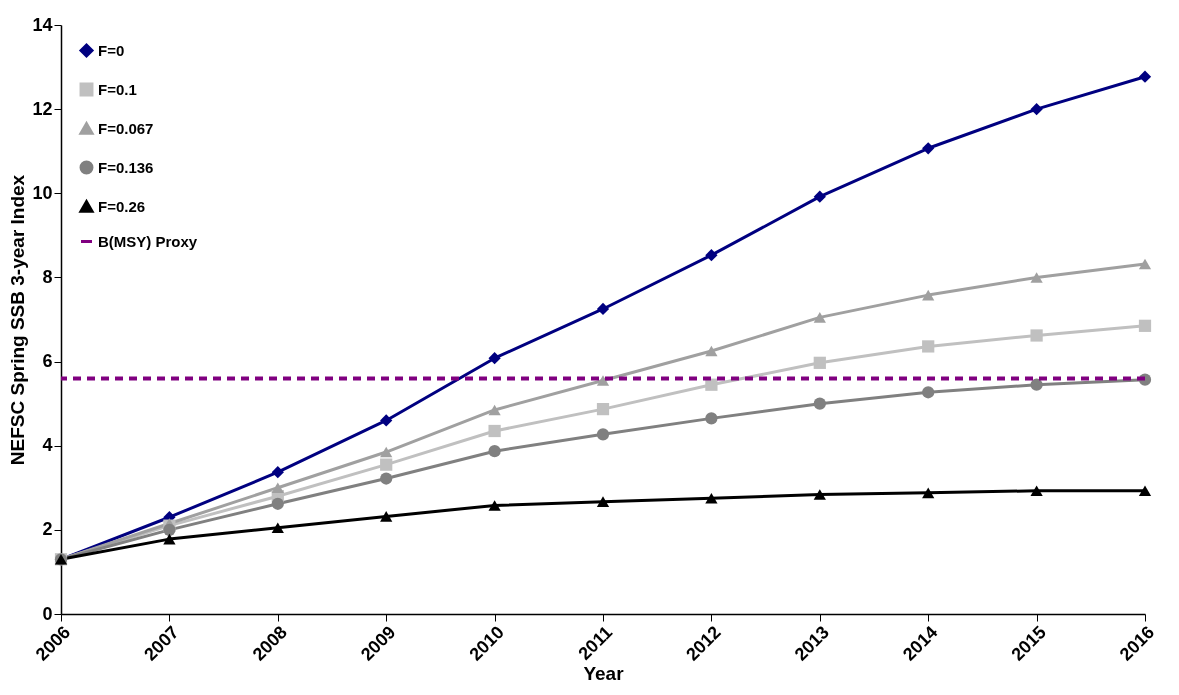 This screenshot has width=1179, height=695. Describe the element at coordinates (604, 673) in the screenshot. I see `x-axis-title: Year` at that location.